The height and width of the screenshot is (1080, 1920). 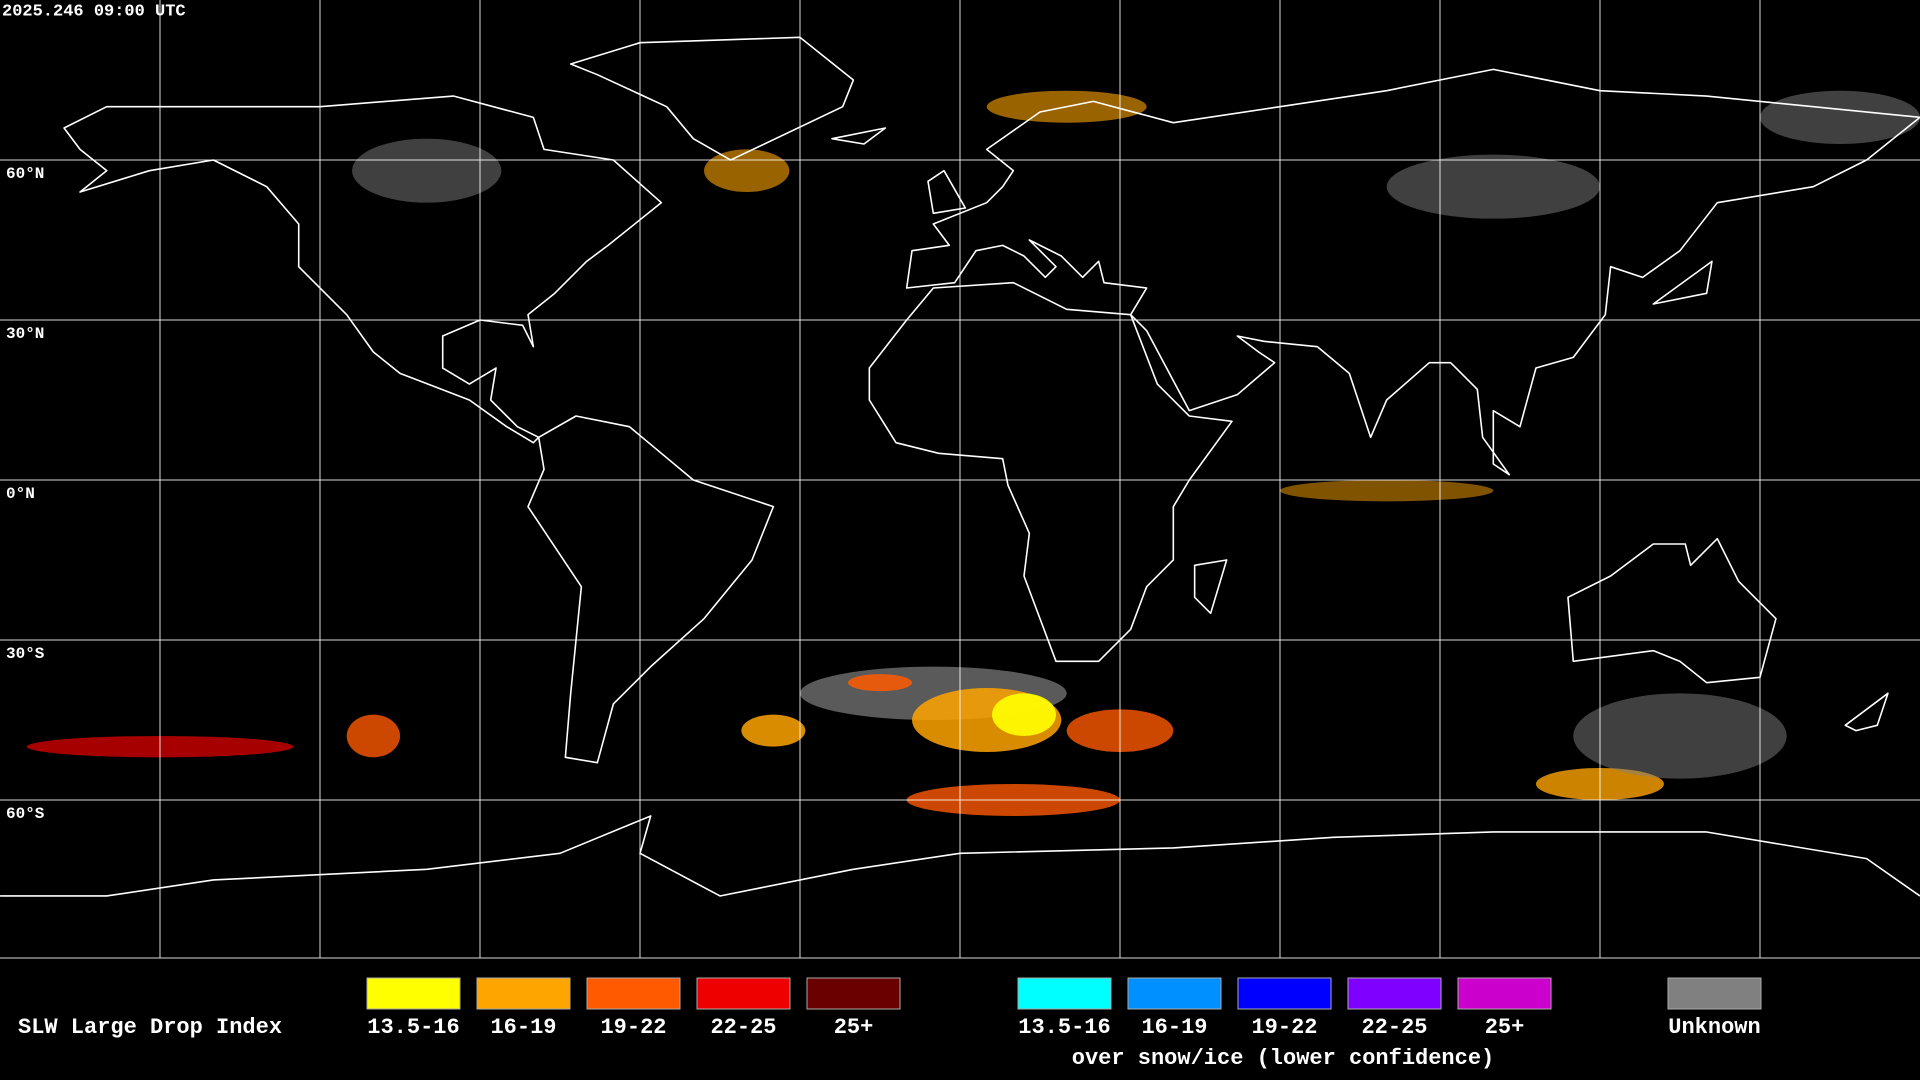 I want to click on latitude-label: 60°S, so click(x=25, y=814).